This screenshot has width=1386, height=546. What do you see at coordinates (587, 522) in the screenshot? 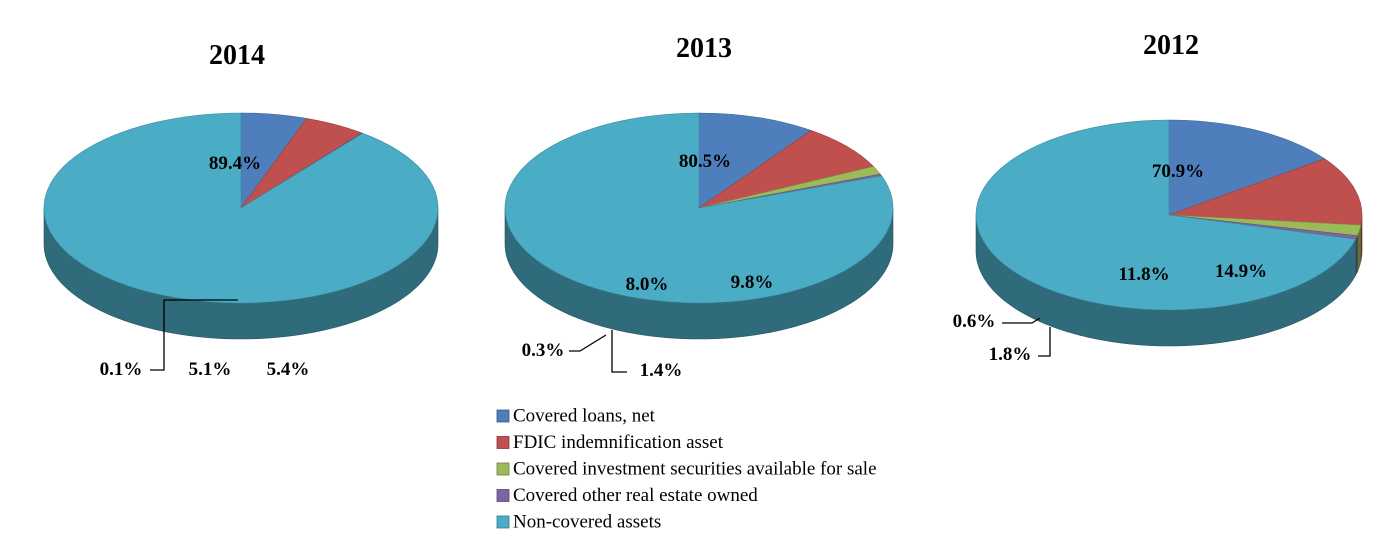
I see `legend-label-non-covered-assets: Non-covered assets` at bounding box center [587, 522].